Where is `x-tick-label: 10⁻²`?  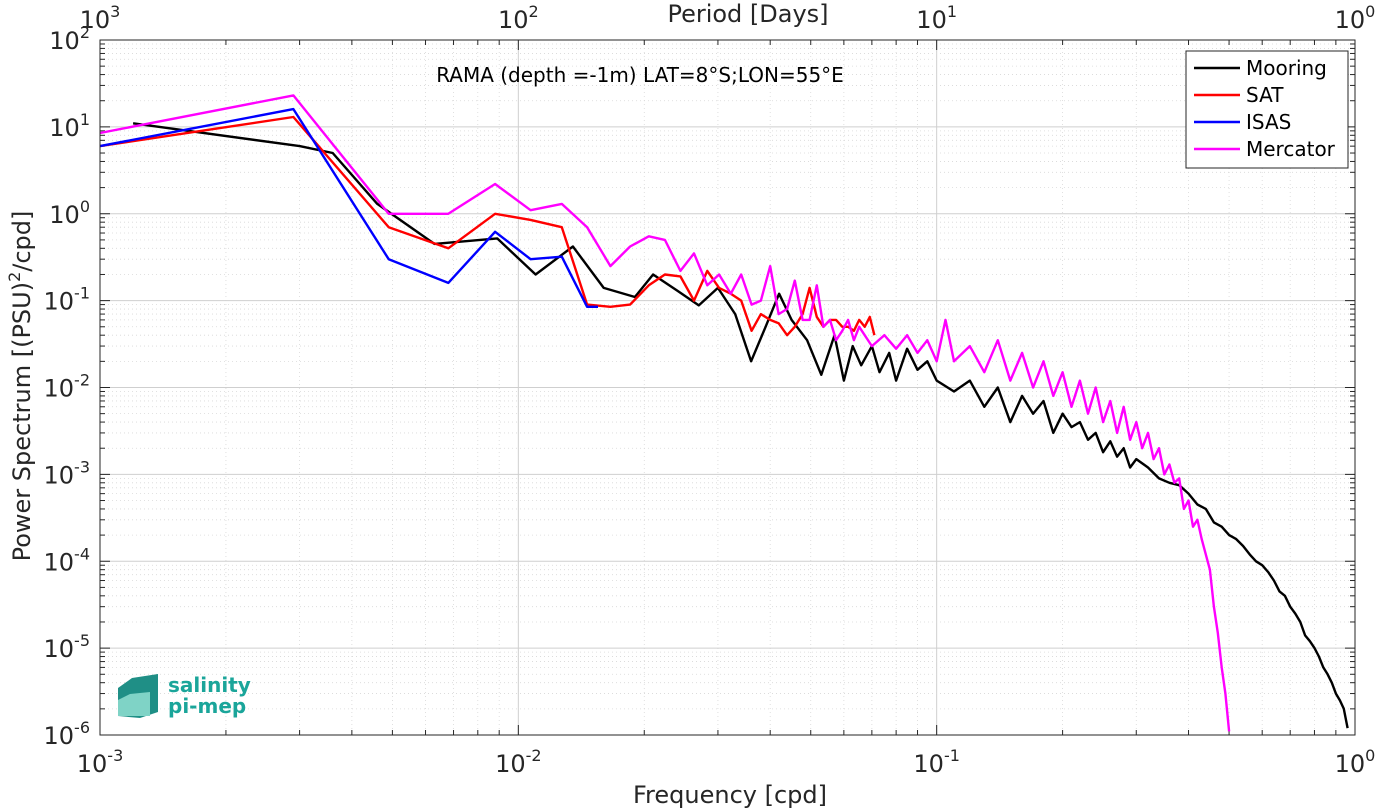 x-tick-label: 10⁻² is located at coordinates (518, 762).